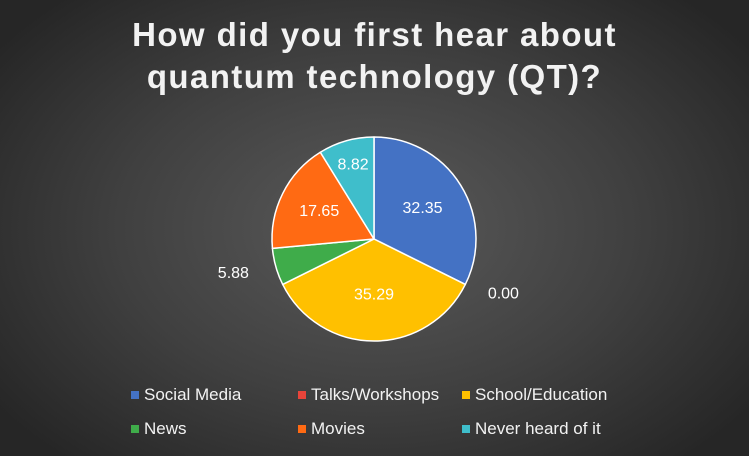 This screenshot has height=456, width=749. I want to click on data-label-news: 5.88, so click(233, 273).